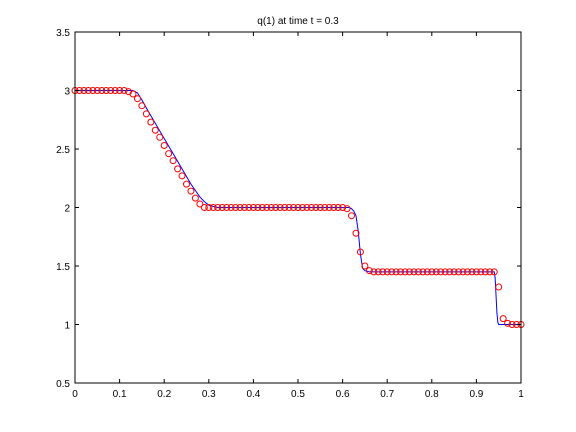 Image resolution: width=576 pixels, height=432 pixels. Describe the element at coordinates (521, 394) in the screenshot. I see `x-tick-label: 1` at that location.